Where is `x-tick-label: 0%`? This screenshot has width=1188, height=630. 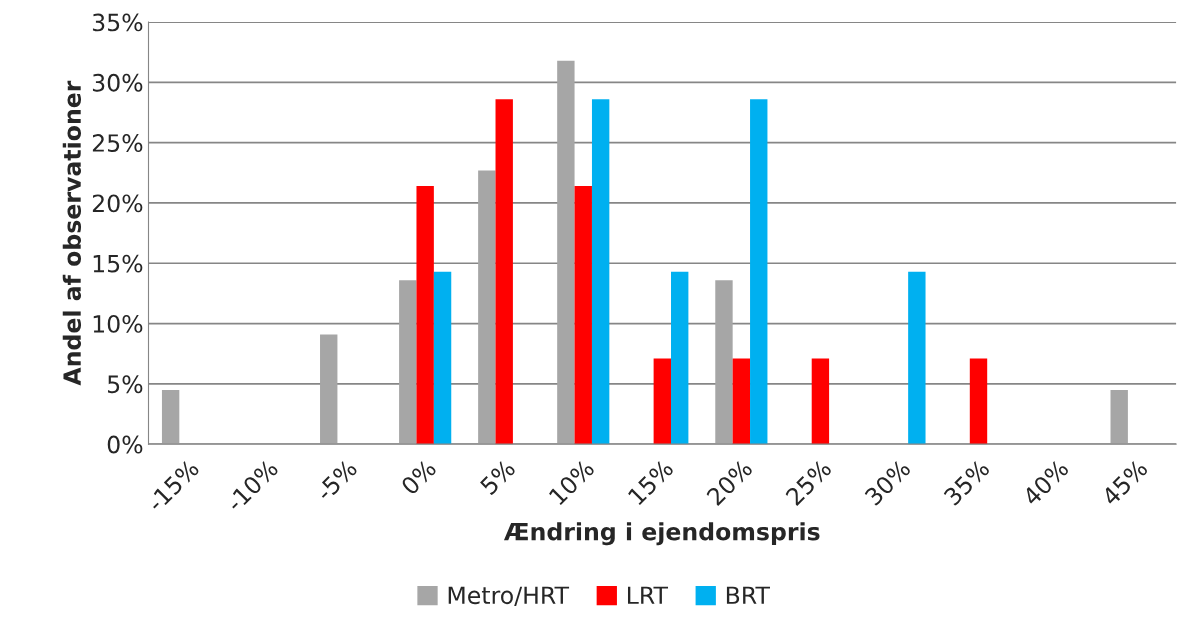
x-tick-label: 0% is located at coordinates (419, 477).